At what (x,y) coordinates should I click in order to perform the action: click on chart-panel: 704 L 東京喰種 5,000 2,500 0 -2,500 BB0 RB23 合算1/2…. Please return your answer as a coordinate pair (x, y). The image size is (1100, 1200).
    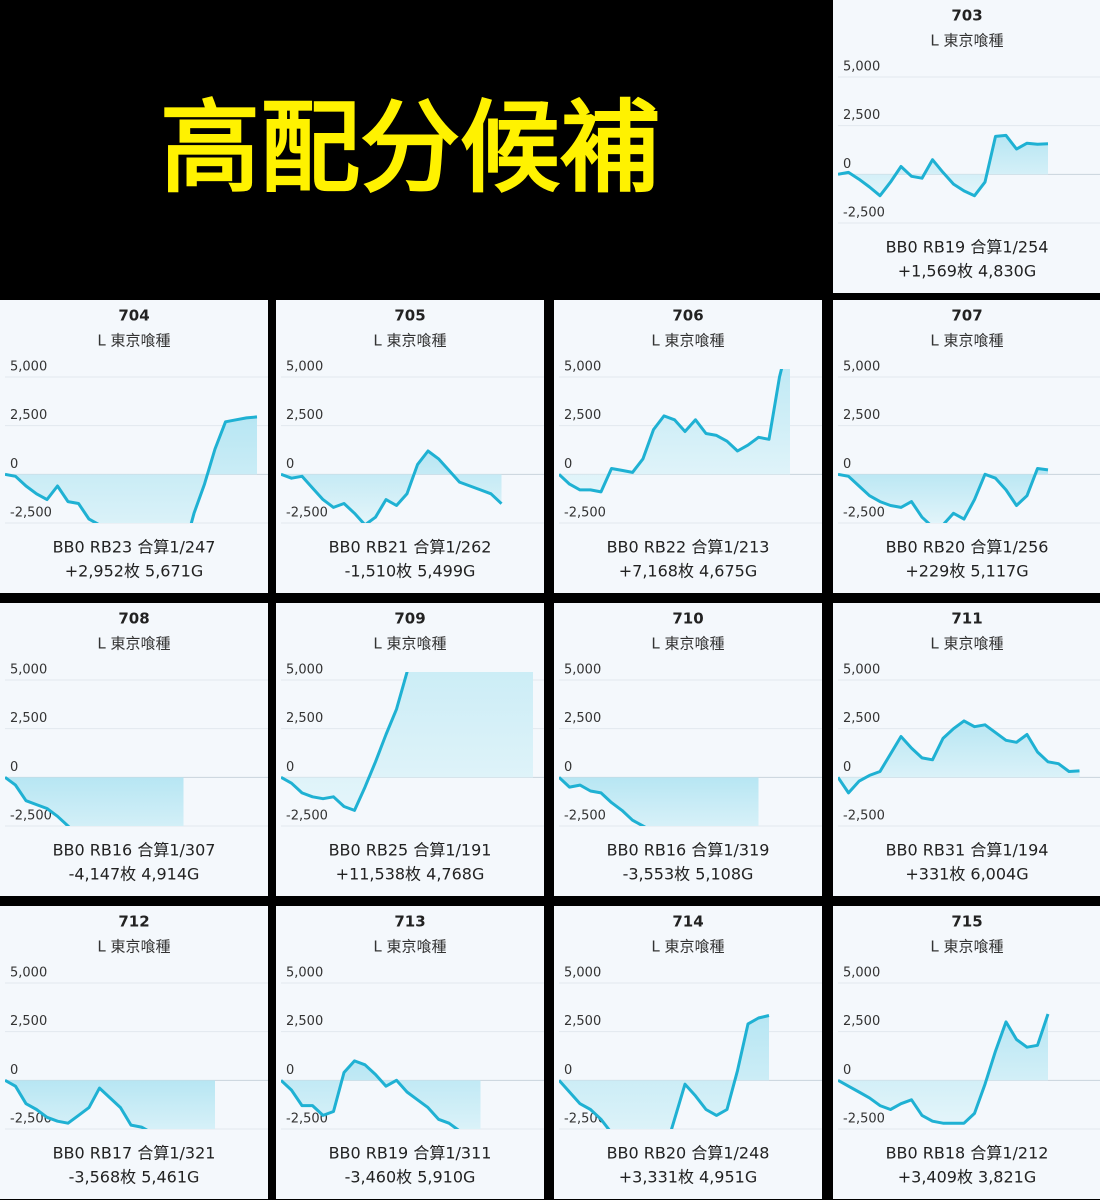
    Looking at the image, I should click on (134, 446).